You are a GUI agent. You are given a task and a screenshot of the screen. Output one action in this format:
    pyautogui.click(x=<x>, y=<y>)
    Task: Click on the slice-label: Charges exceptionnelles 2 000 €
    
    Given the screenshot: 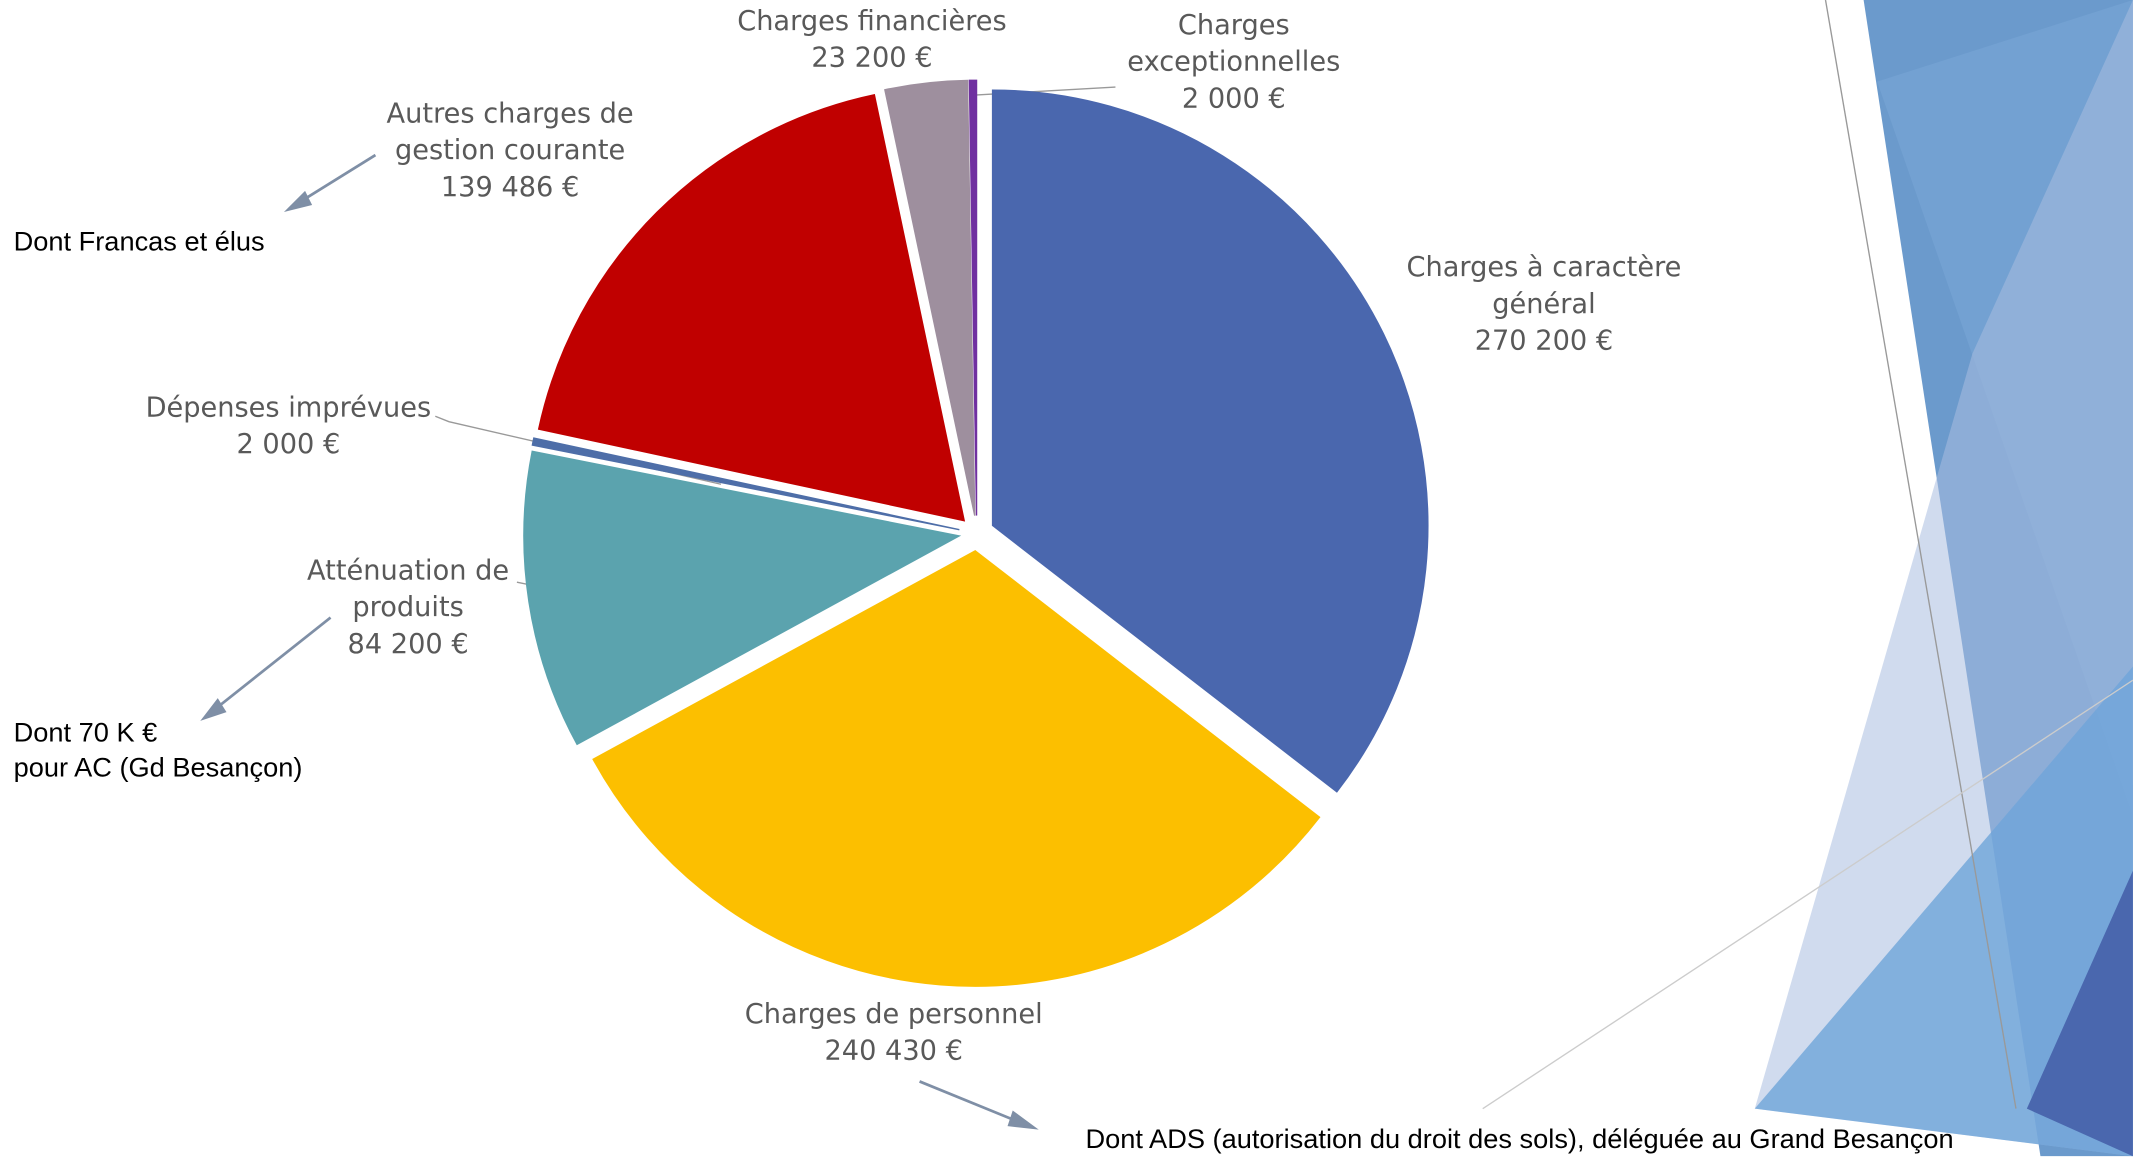 What is the action you would take?
    pyautogui.click(x=1234, y=62)
    